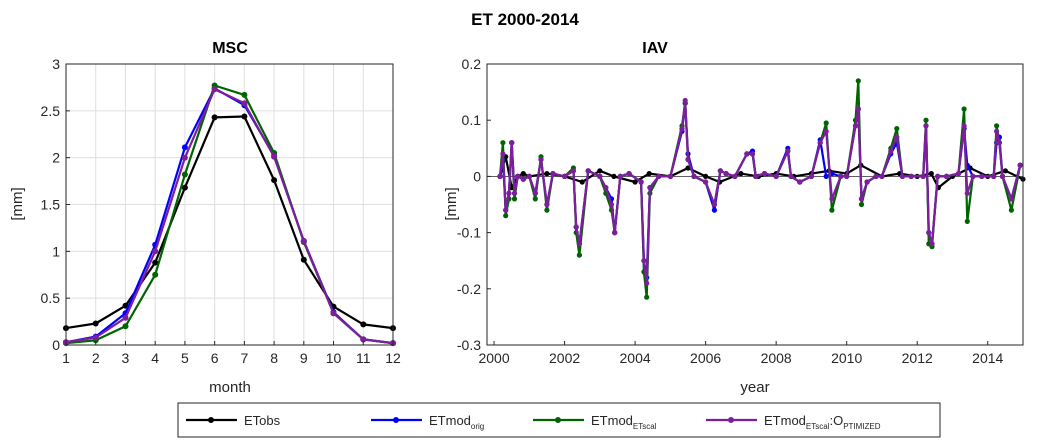 Image resolution: width=1051 pixels, height=443 pixels. What do you see at coordinates (469, 289) in the screenshot?
I see `iav-ytick-label-1: -0.2` at bounding box center [469, 289].